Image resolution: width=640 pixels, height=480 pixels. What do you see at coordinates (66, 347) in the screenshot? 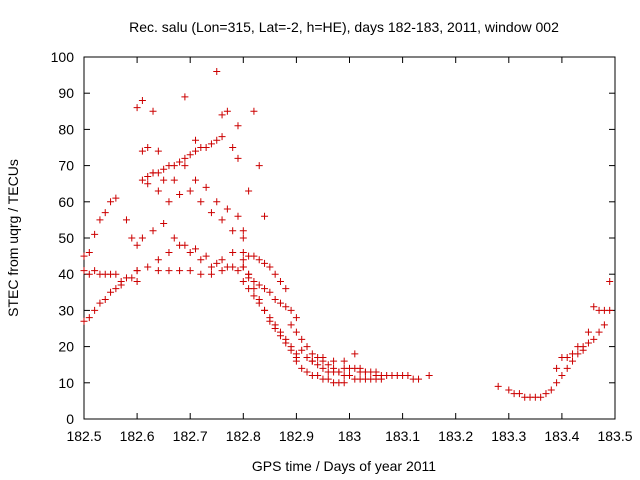
I see `y-tick-label: 20` at bounding box center [66, 347].